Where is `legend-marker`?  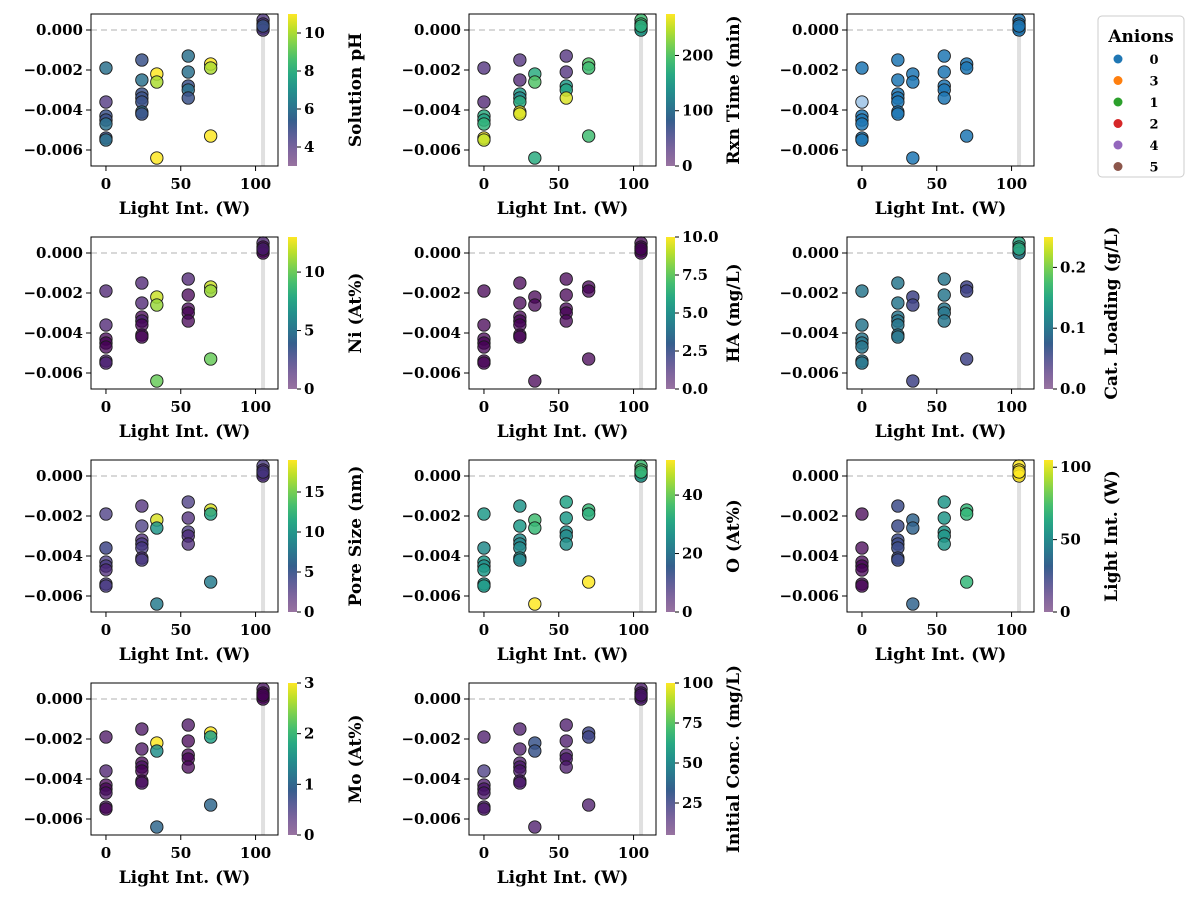 legend-marker is located at coordinates (1118, 102).